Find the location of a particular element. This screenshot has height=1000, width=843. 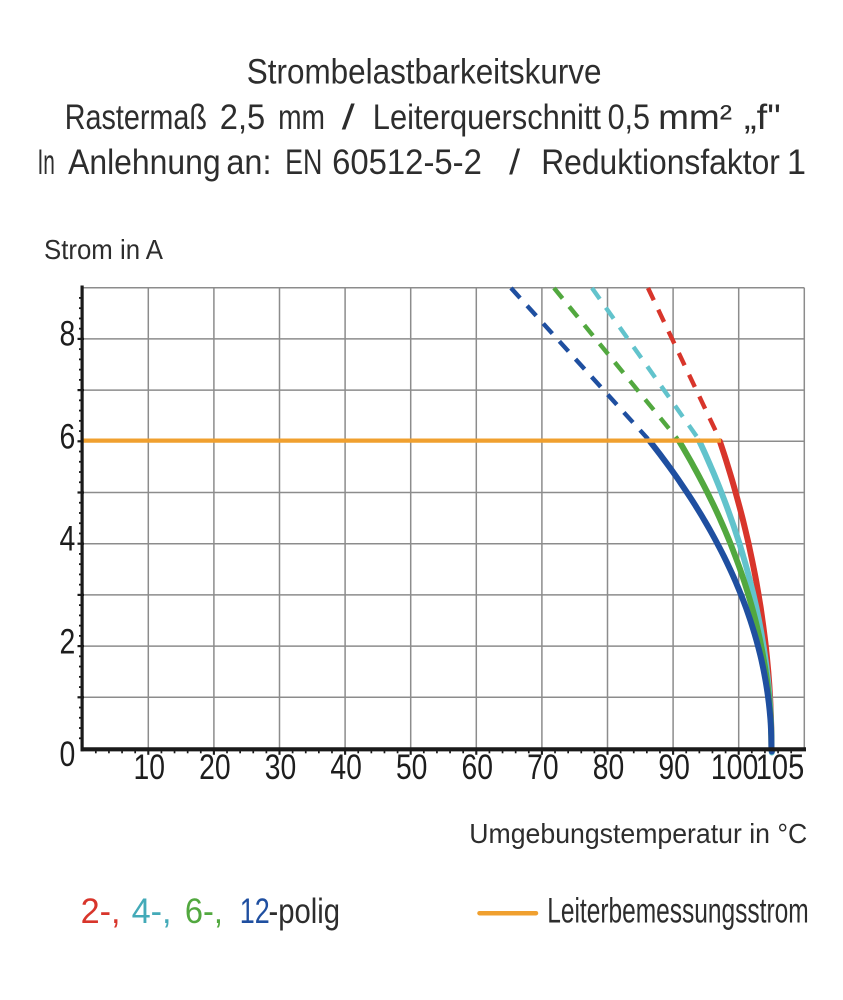

svg-text: -polig is located at coordinates (305, 911).